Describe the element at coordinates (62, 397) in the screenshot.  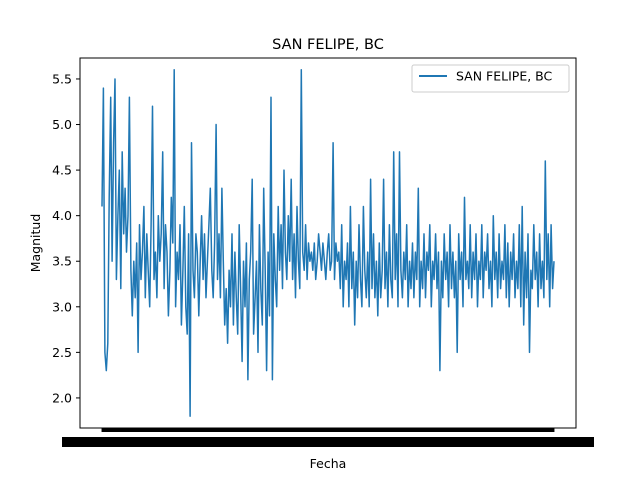
I see `y-tick-label-0: 2.0` at that location.